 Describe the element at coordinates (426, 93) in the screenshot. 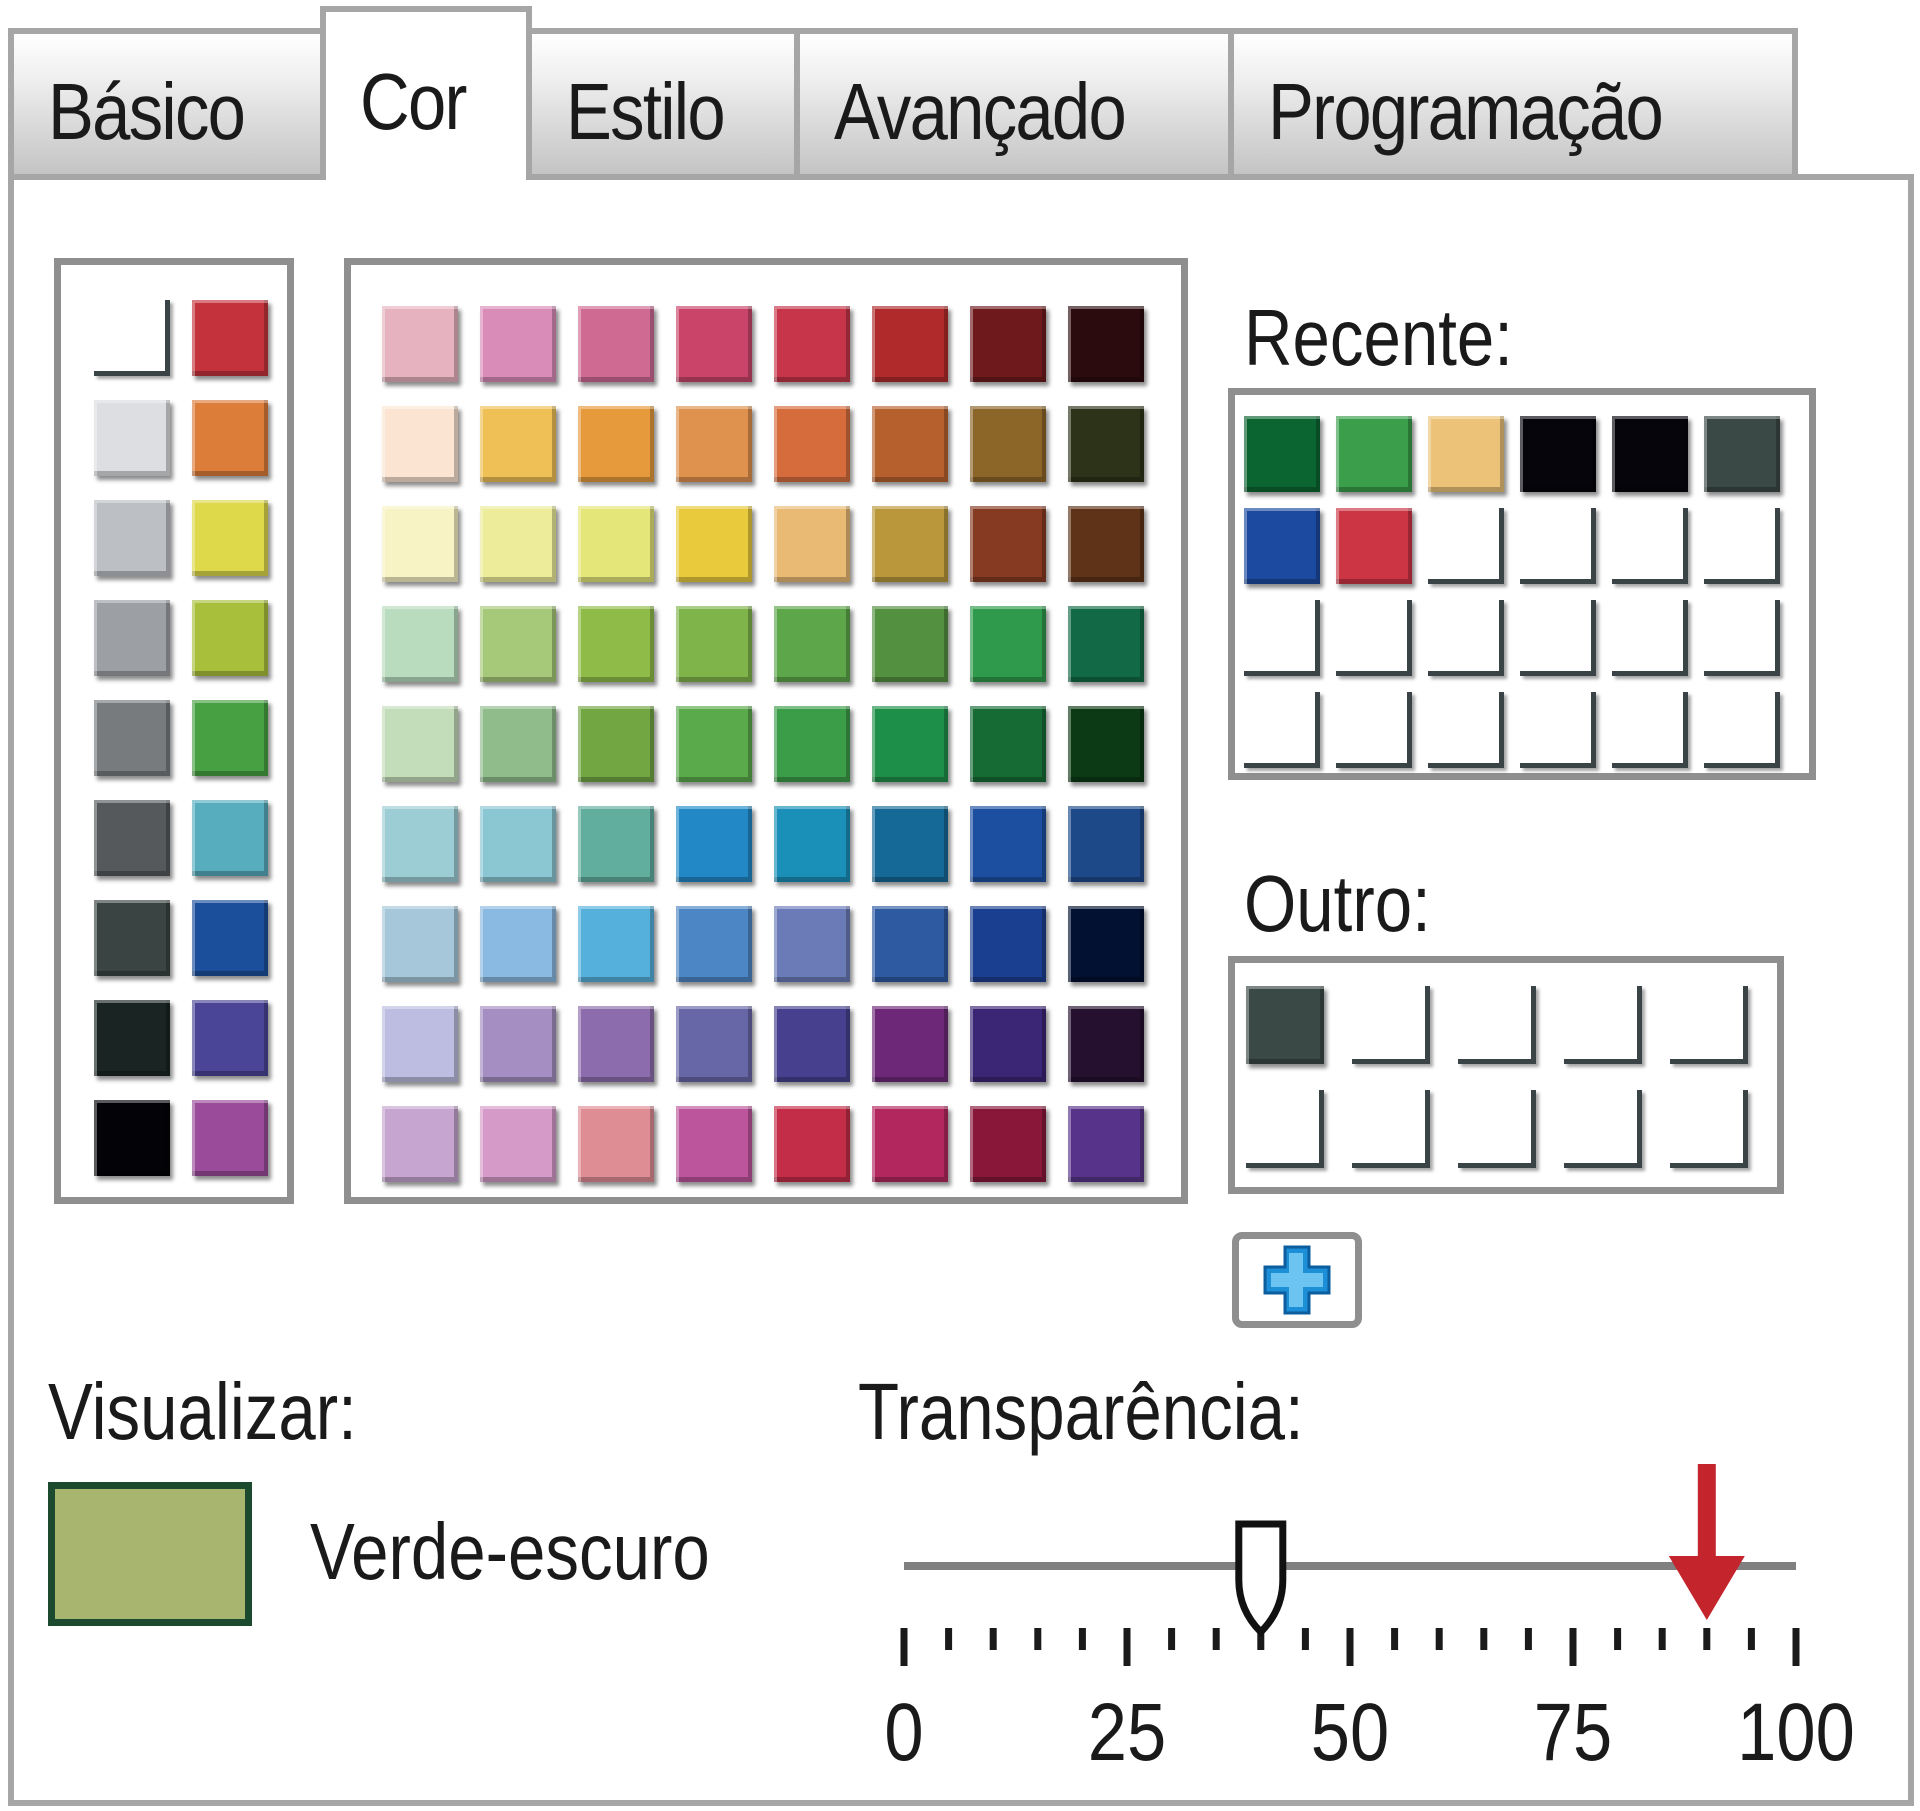

I see `tab-cor: Cor` at that location.